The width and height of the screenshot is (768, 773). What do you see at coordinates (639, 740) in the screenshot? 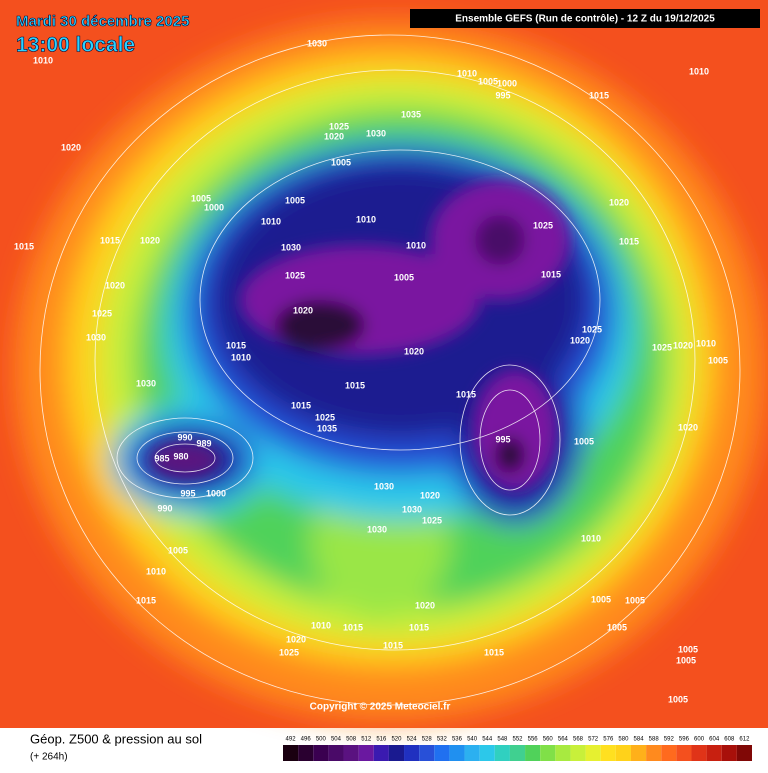
I see `scale-tick-label: 584` at bounding box center [639, 740].